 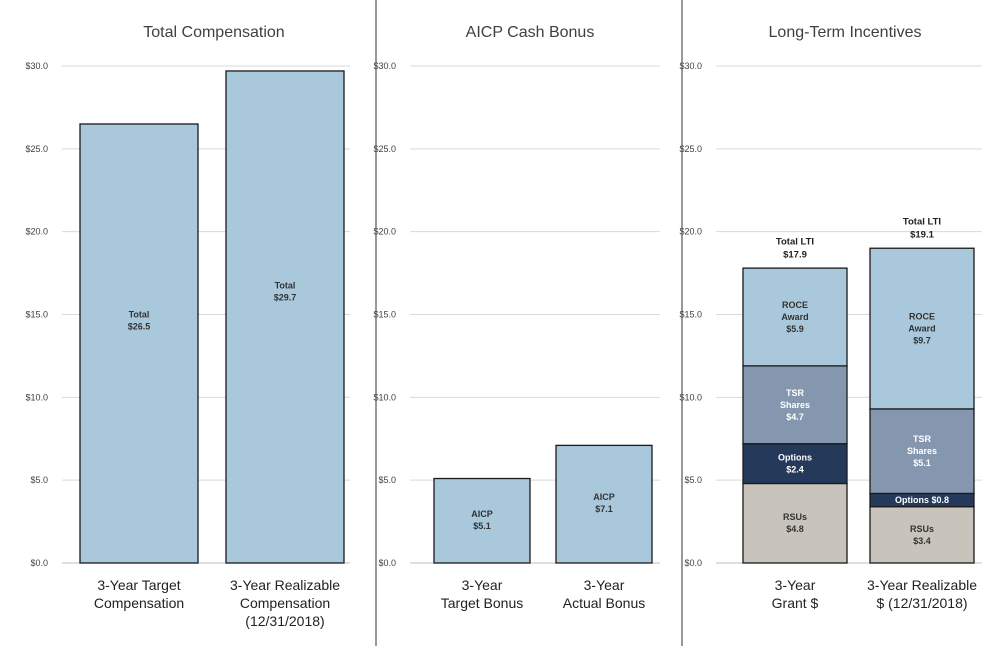 What do you see at coordinates (845, 32) in the screenshot?
I see `chart-title: Long-Term Incentives` at bounding box center [845, 32].